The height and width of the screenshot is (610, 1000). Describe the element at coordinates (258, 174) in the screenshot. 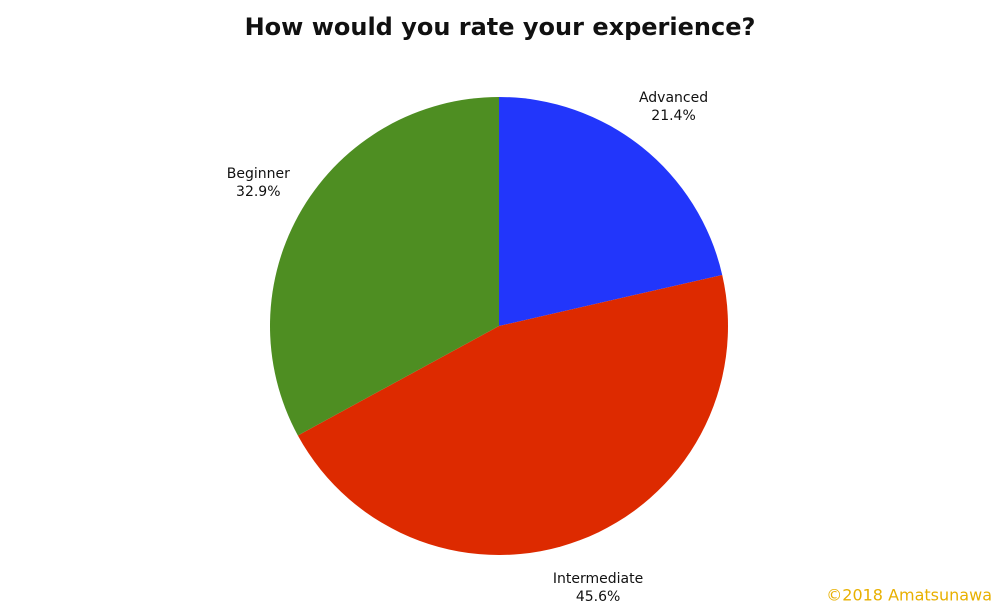

I see `slice-label: Beginner` at that location.